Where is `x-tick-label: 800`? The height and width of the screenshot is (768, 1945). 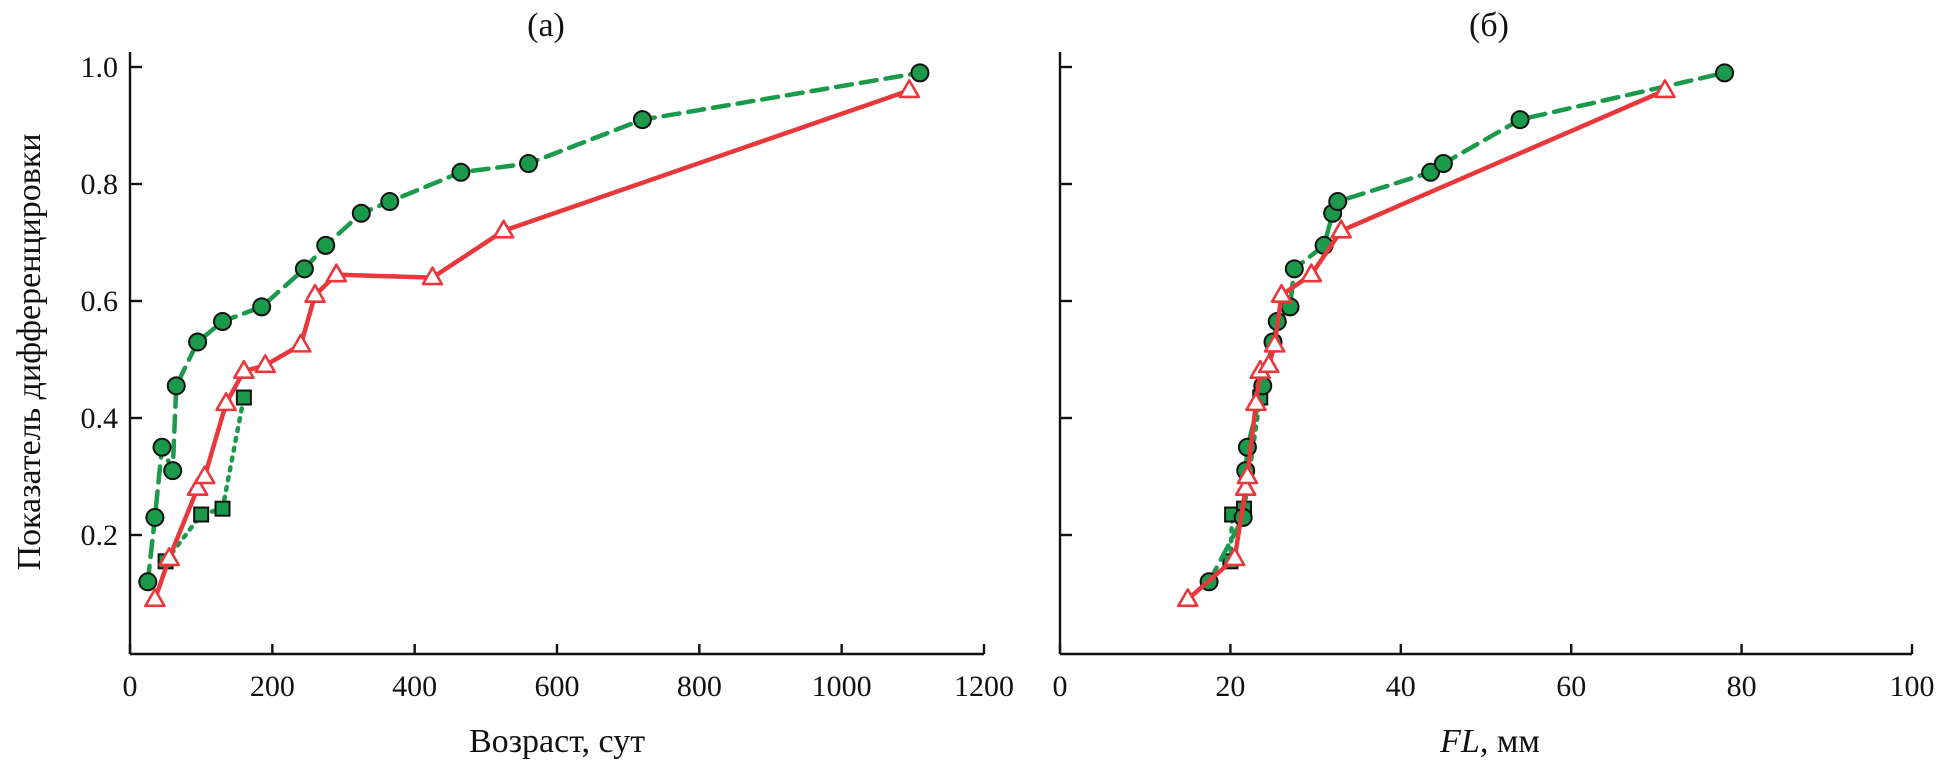
x-tick-label: 800 is located at coordinates (699, 686).